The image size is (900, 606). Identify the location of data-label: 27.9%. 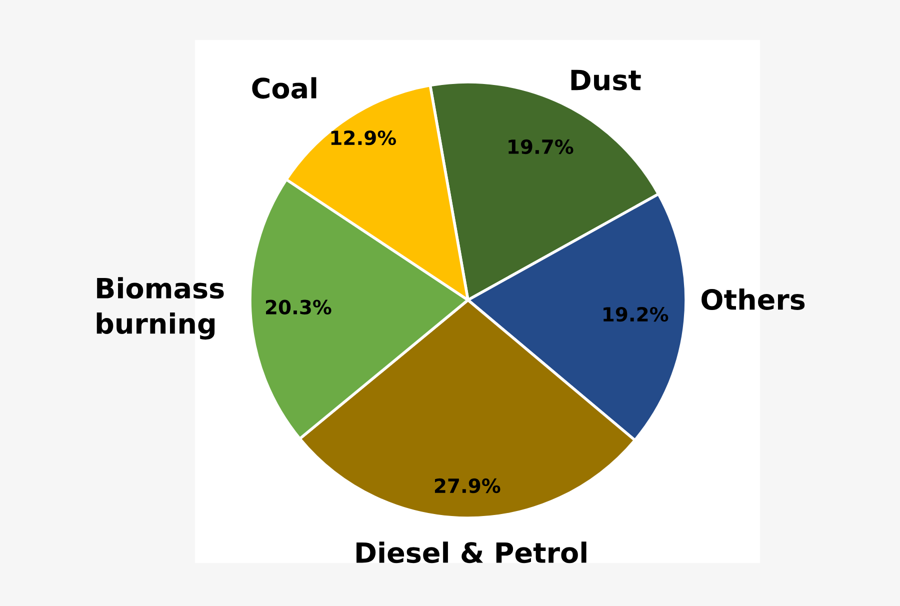
(467, 486).